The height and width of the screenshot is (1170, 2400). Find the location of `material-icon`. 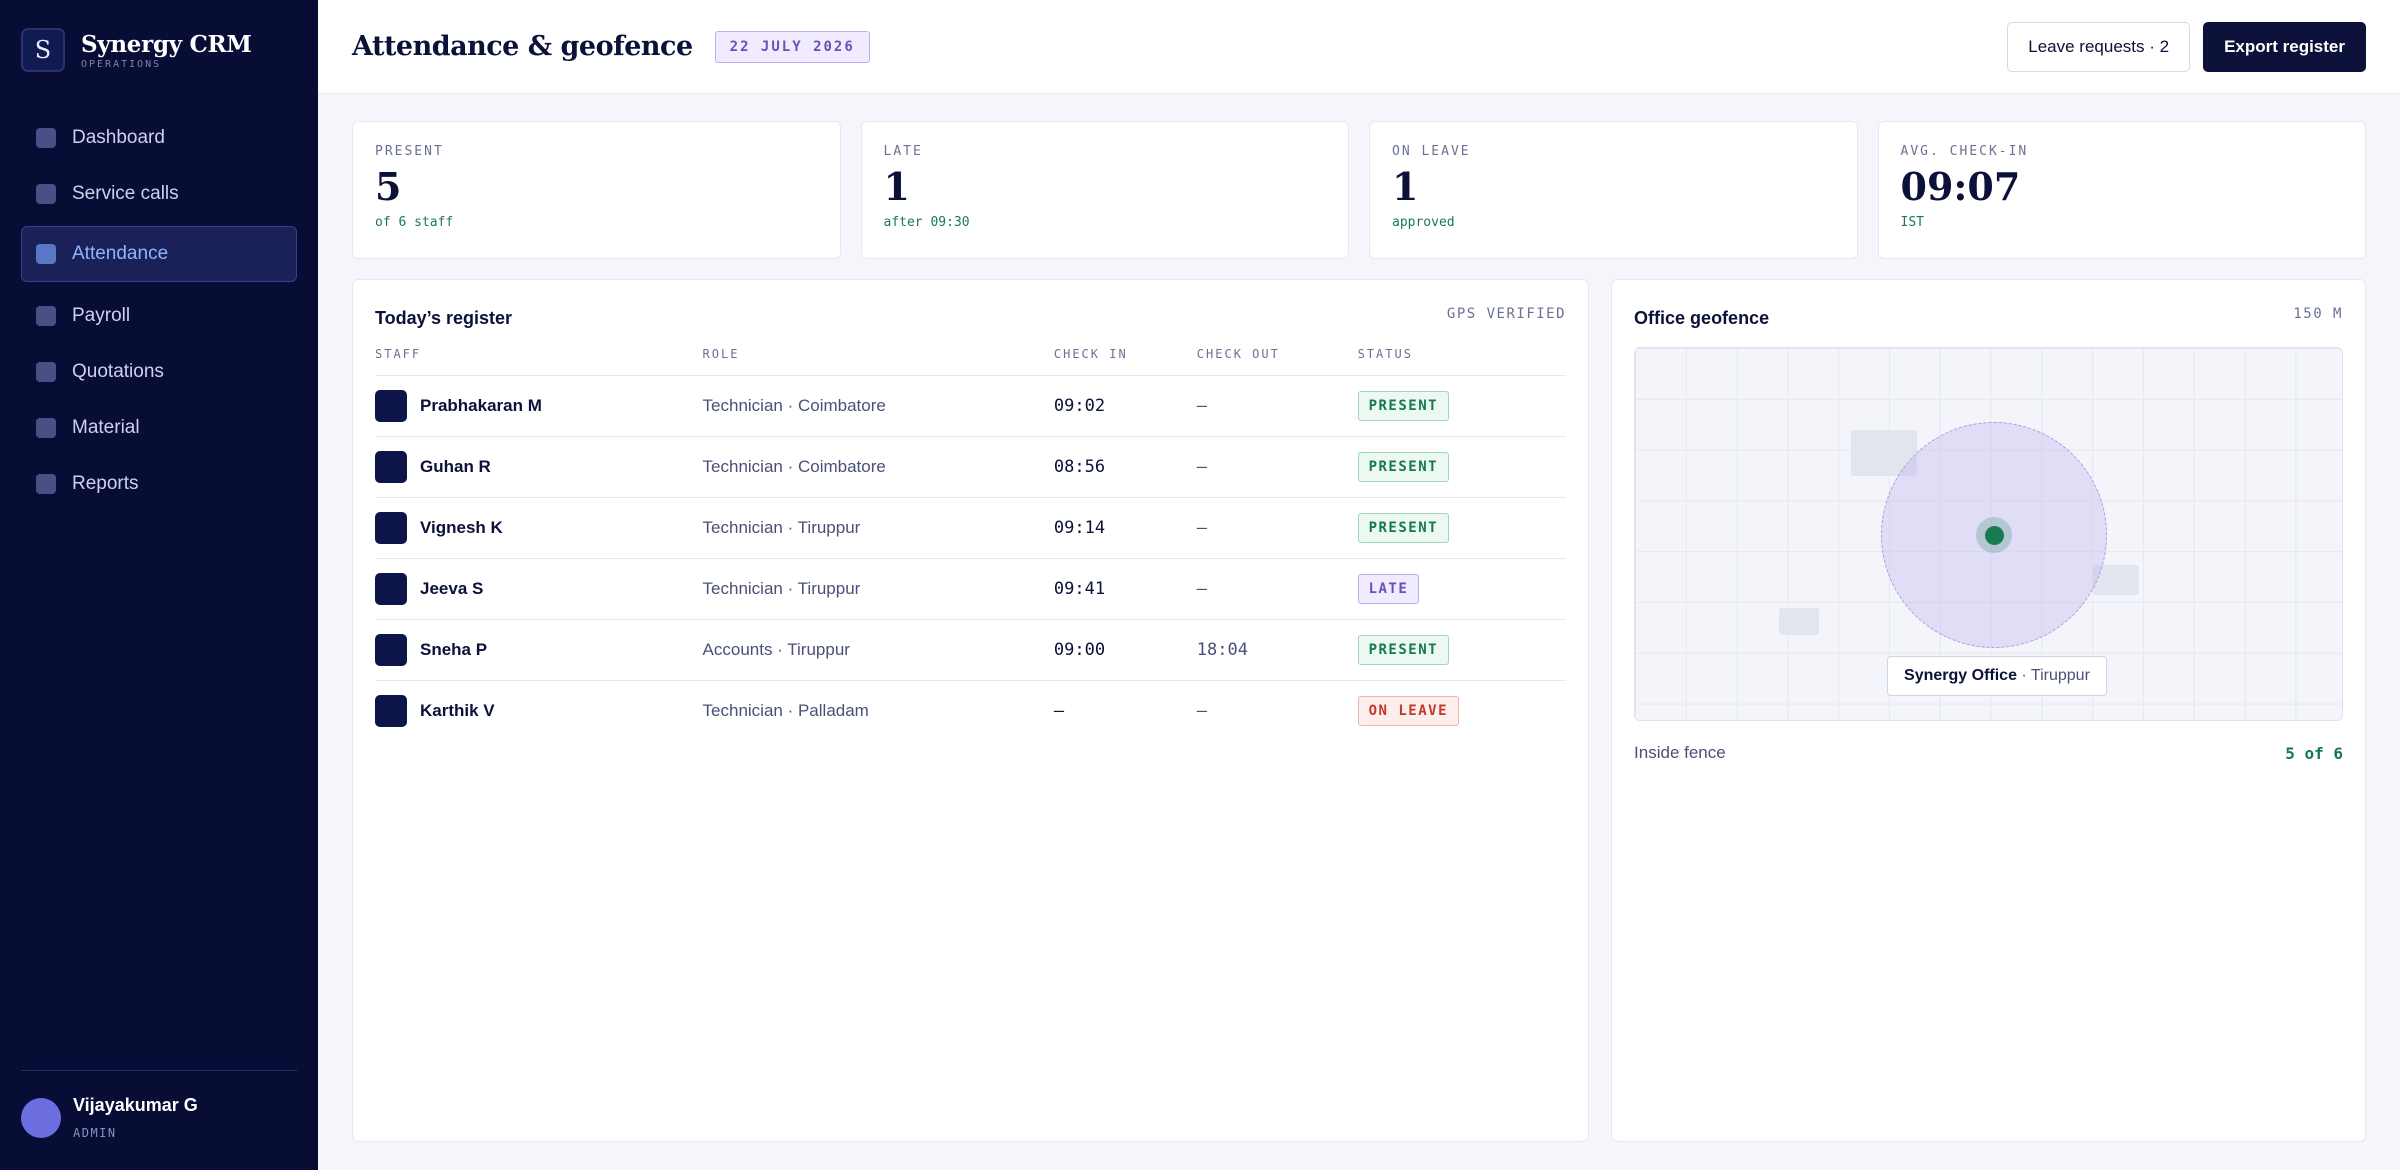

material-icon is located at coordinates (46, 428).